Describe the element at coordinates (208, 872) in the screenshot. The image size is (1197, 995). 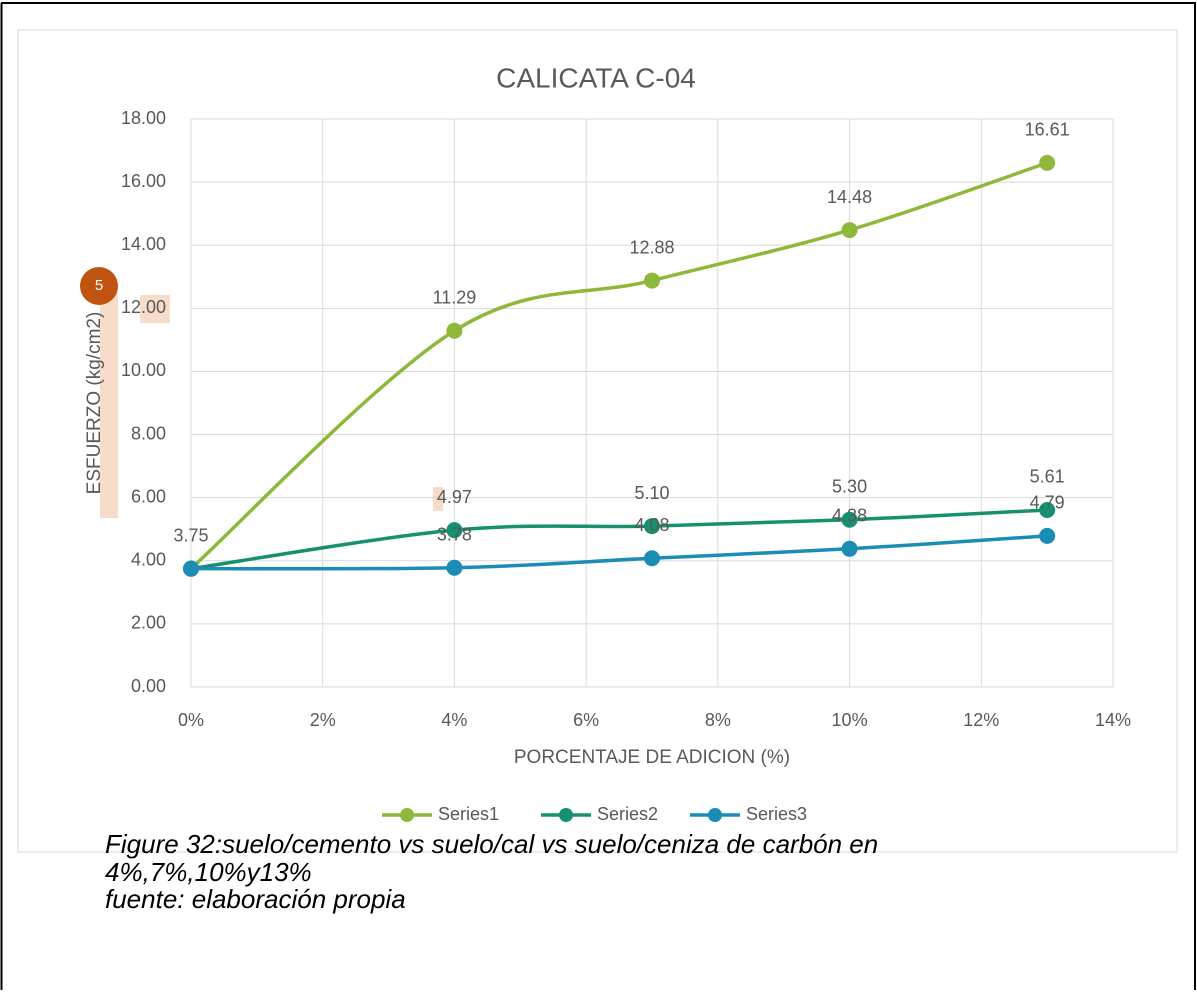
I see `caption: 4%,7%,10%y13%` at that location.